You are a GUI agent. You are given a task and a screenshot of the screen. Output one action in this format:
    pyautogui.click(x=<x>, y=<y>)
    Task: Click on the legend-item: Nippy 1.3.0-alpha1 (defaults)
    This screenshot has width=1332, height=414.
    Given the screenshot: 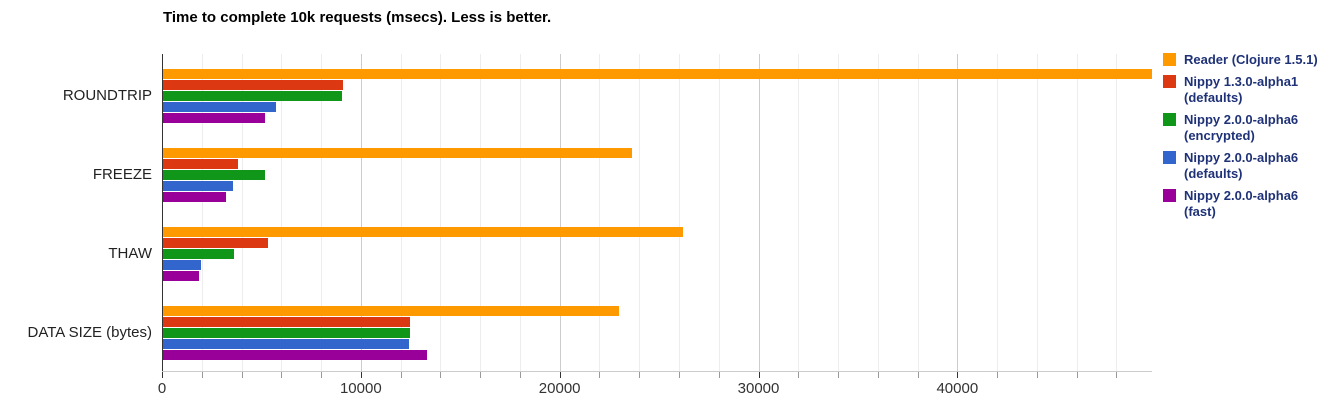 What is the action you would take?
    pyautogui.click(x=1247, y=90)
    